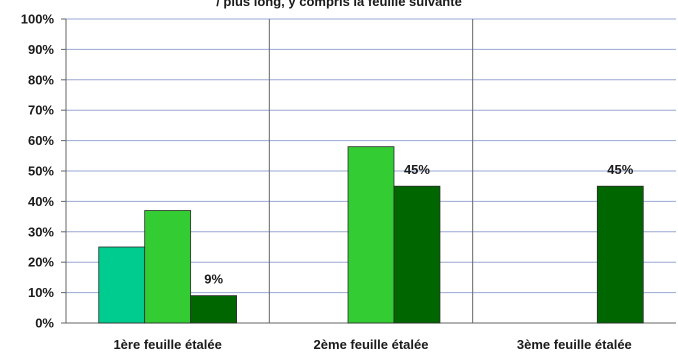  I want to click on data-label: 9%, so click(213, 279).